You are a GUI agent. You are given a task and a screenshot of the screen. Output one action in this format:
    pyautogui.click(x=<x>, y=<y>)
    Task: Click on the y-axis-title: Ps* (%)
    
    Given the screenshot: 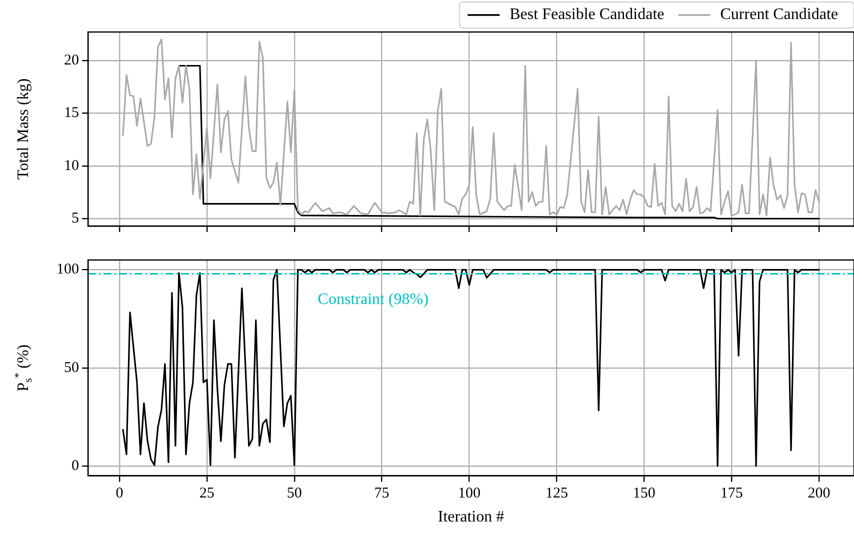 What is the action you would take?
    pyautogui.click(x=24, y=368)
    